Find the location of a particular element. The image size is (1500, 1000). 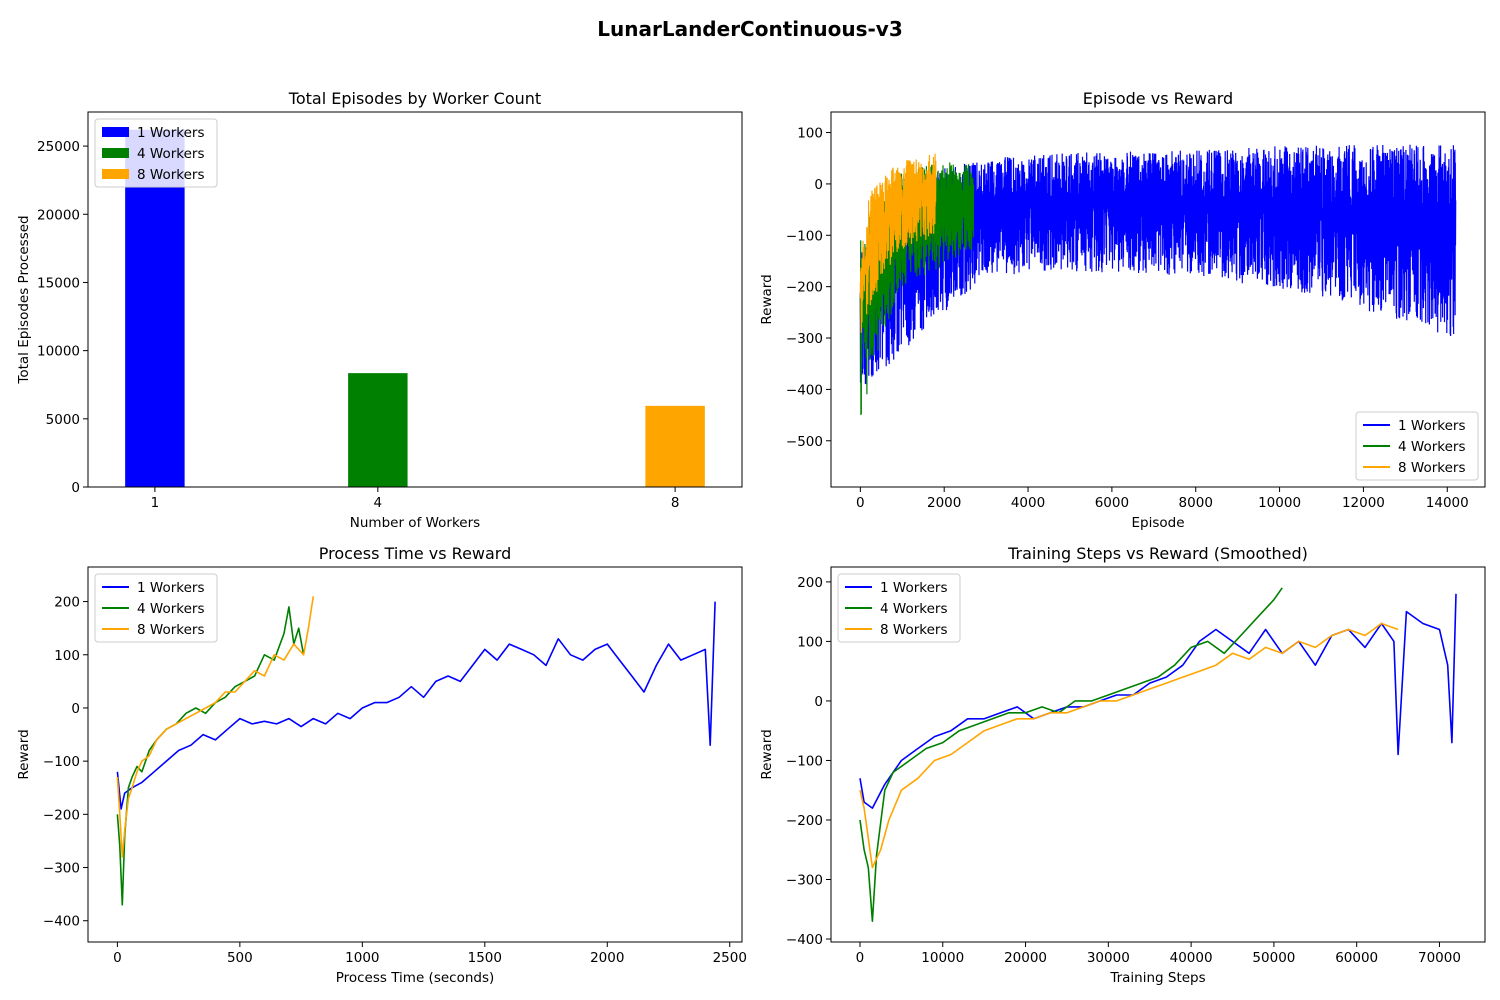

chart-title: Training Steps vs Reward (Smoothed) is located at coordinates (1157, 553).